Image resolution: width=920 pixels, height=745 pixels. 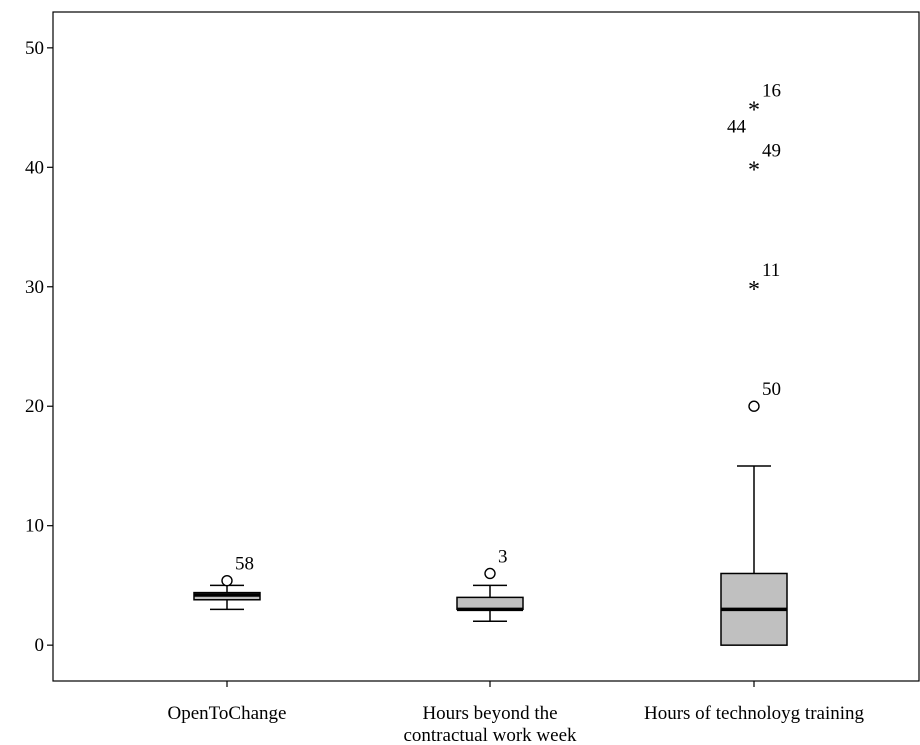 I want to click on outlier-label: 50, so click(x=771, y=389).